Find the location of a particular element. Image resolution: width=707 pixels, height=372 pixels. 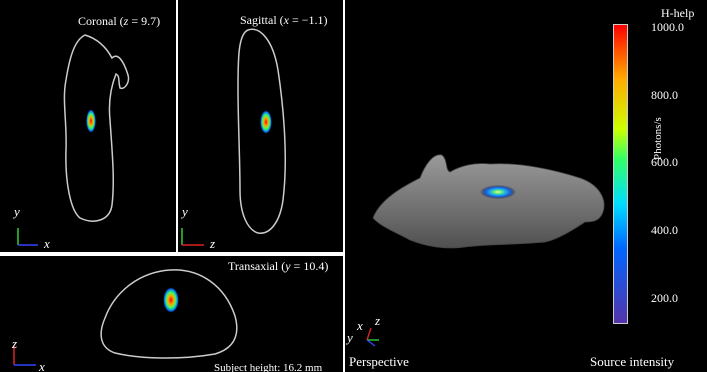

sagittal-hotspot is located at coordinates (266, 122).